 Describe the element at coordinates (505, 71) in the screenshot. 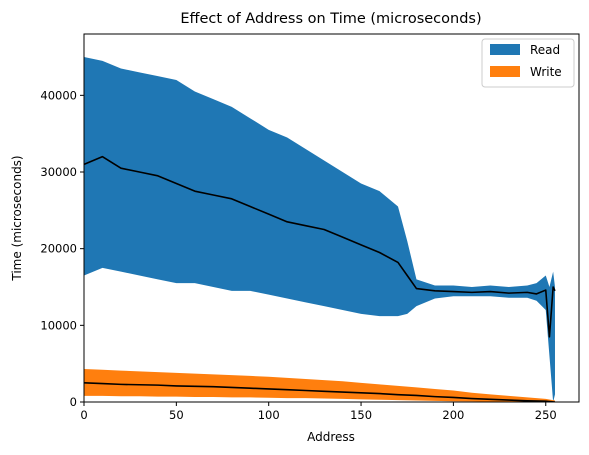

I see `legend-swatch-write` at that location.